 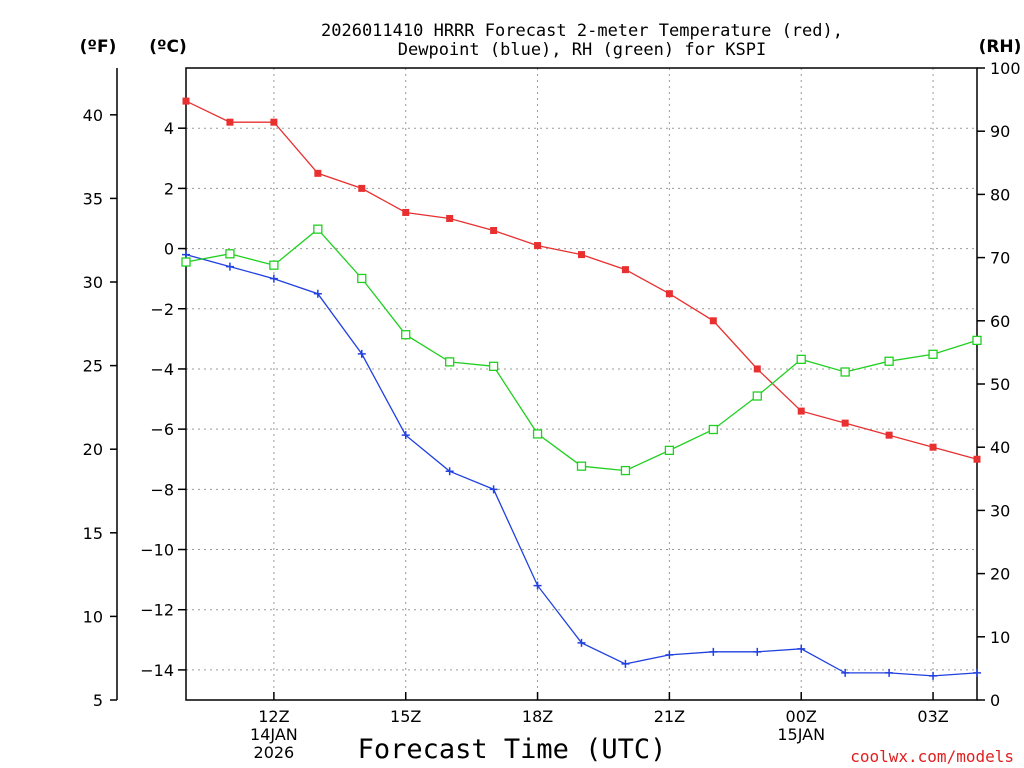 What do you see at coordinates (93, 366) in the screenshot?
I see `fahrenheit-tick-3: 25` at bounding box center [93, 366].